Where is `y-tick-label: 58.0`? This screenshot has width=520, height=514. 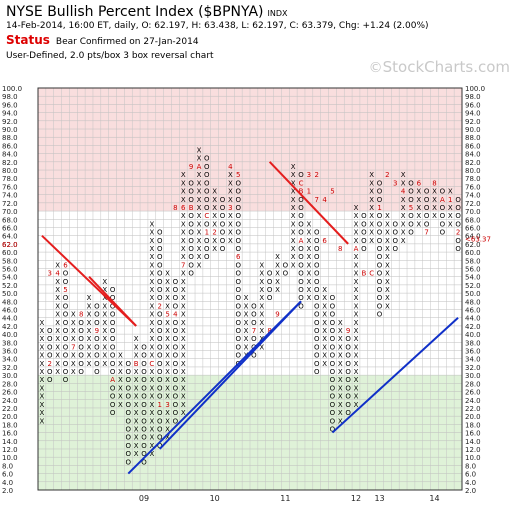 y-tick-label: 58.0 is located at coordinates (10, 261).